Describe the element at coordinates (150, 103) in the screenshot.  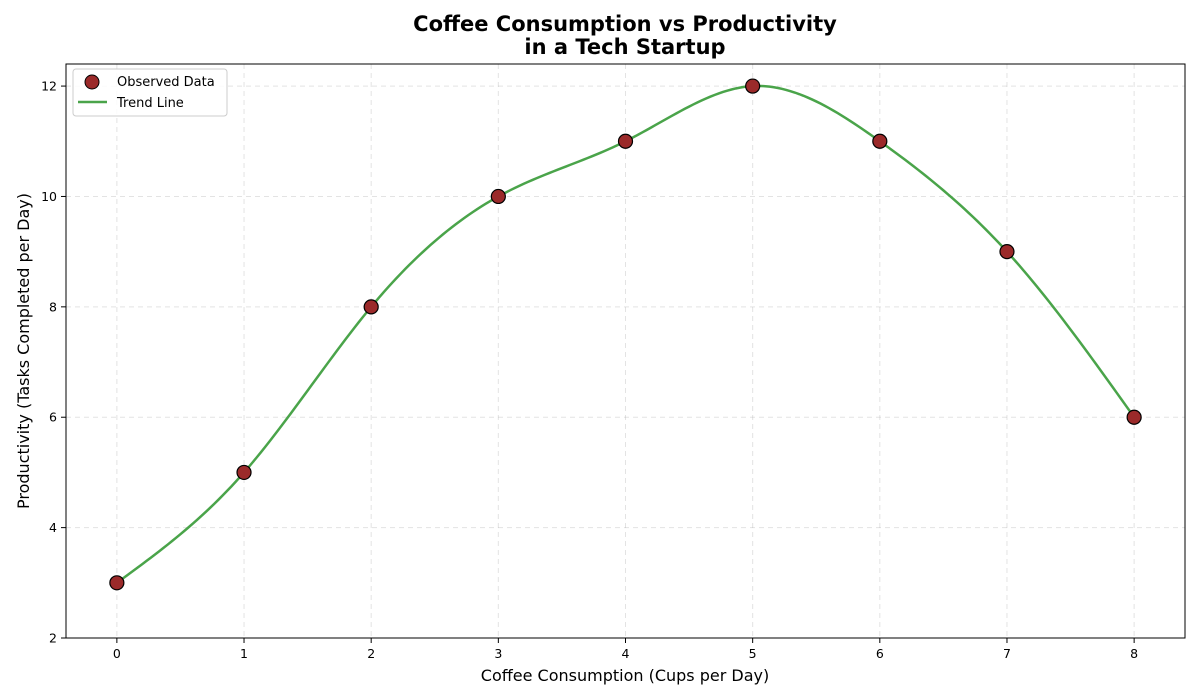
I see `legend-label-trend: Trend Line` at that location.